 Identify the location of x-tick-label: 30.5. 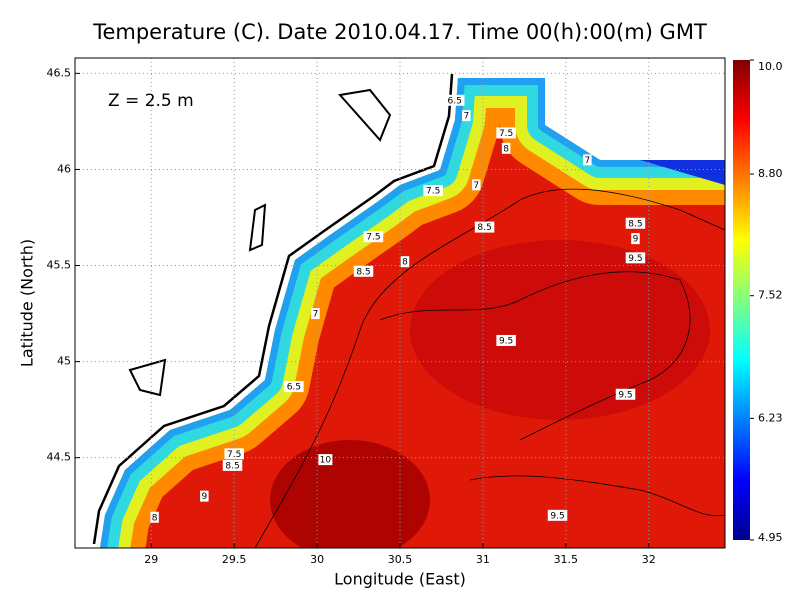
(400, 559).